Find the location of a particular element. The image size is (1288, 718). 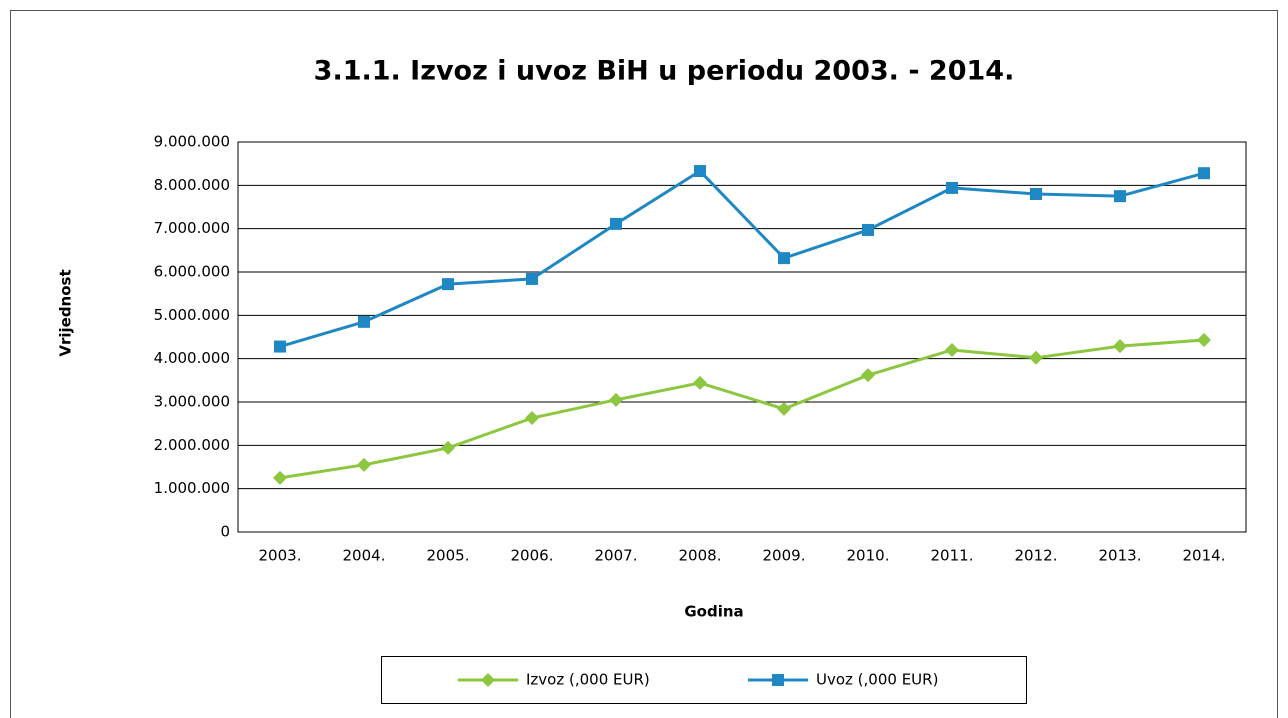

y-tick-label: 5.000.000 is located at coordinates (192, 315).